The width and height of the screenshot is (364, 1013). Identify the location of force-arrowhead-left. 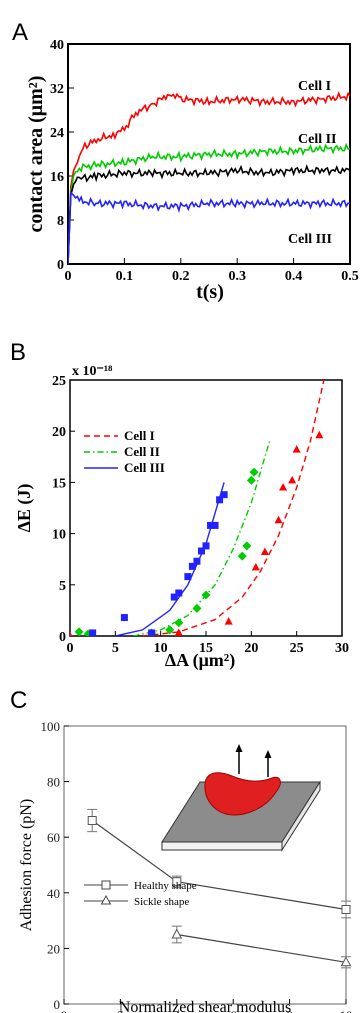
(239, 748).